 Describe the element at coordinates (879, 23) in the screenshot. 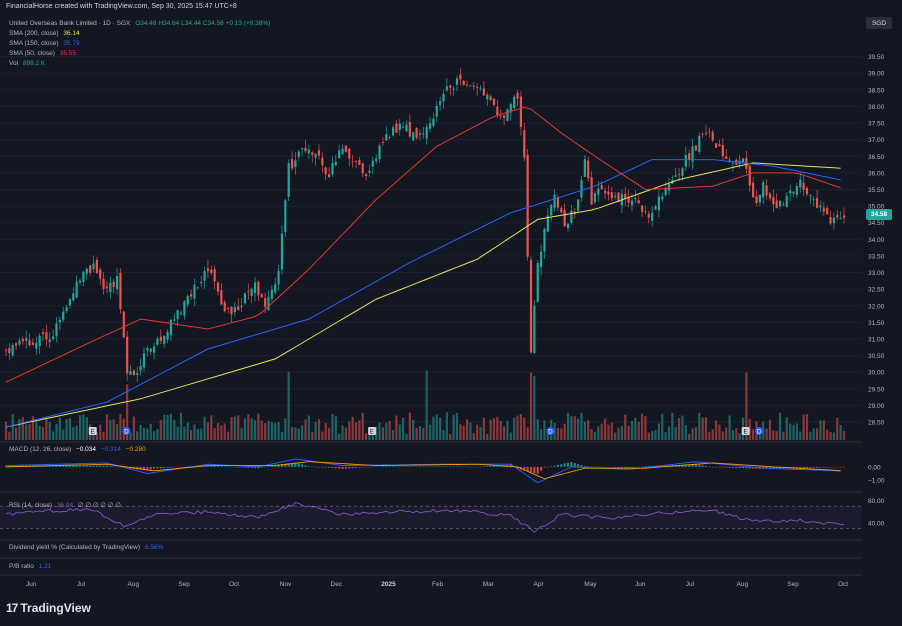

I see `currency-badge: SGD` at that location.